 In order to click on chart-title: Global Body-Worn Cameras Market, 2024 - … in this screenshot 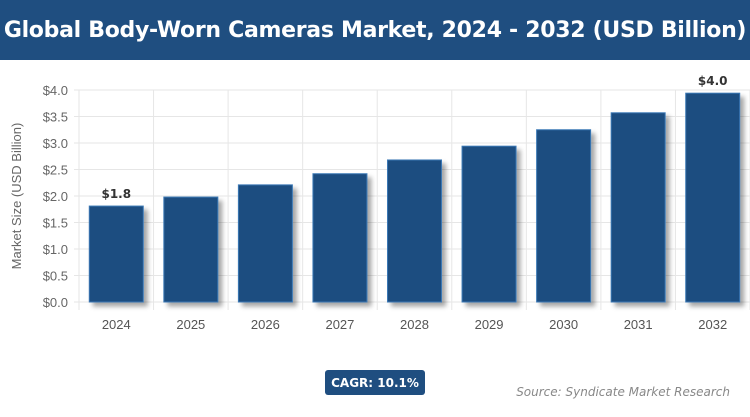, I will do `click(375, 30)`.